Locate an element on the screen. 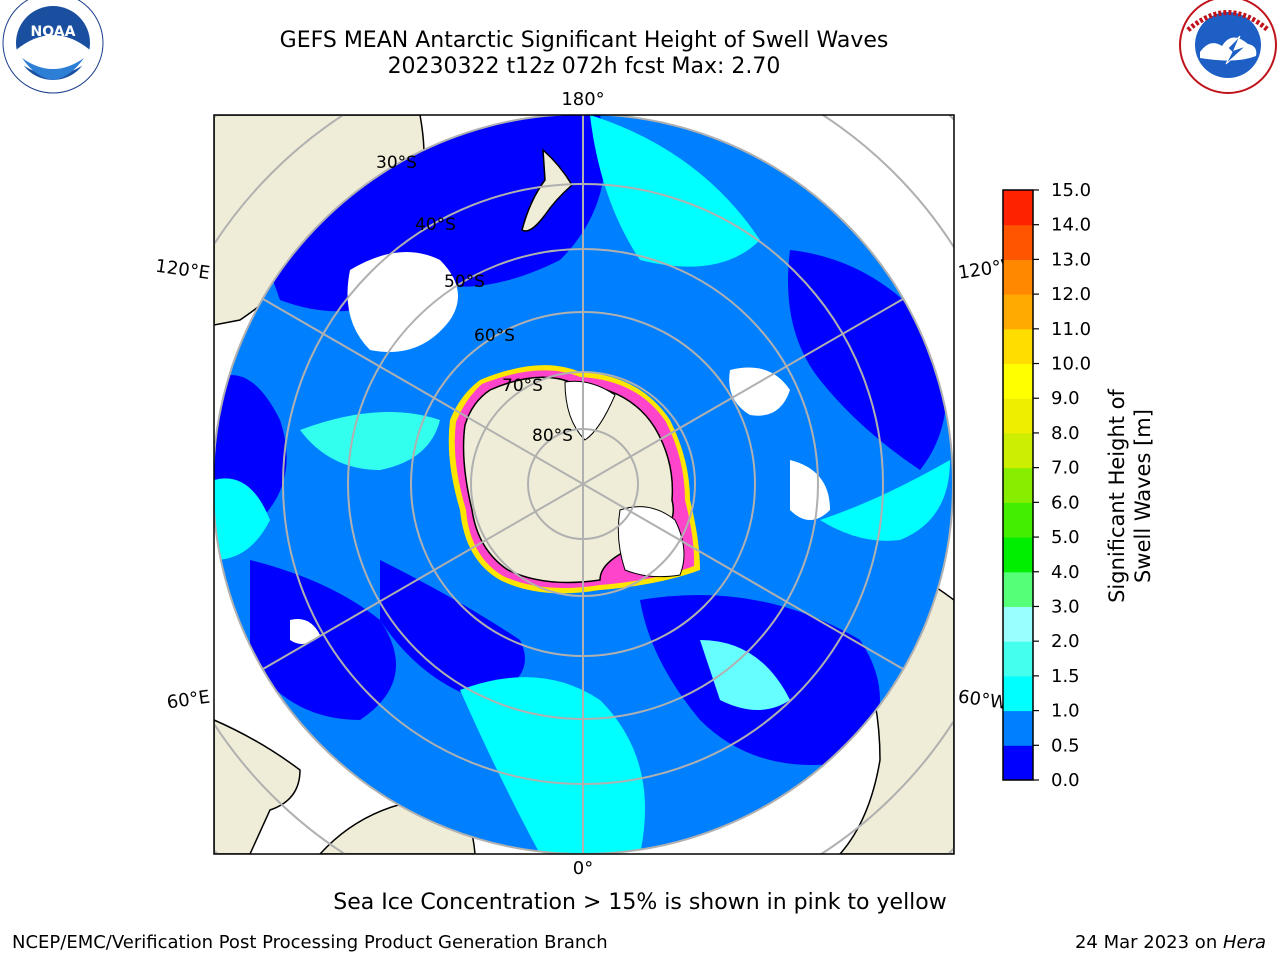  colorbar-frame is located at coordinates (1018, 485).